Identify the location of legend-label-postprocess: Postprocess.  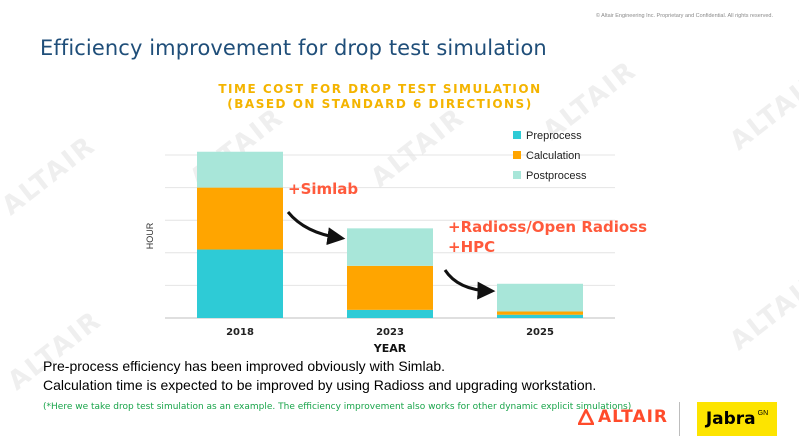
(556, 176).